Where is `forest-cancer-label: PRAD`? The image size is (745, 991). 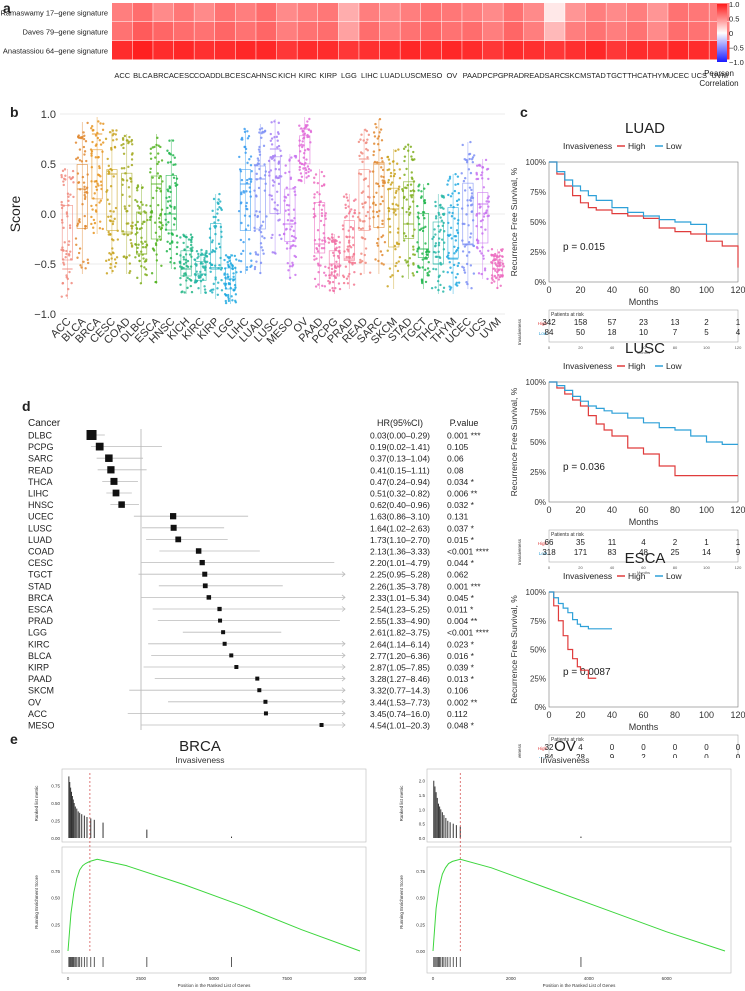
forest-cancer-label: PRAD is located at coordinates (41, 621).